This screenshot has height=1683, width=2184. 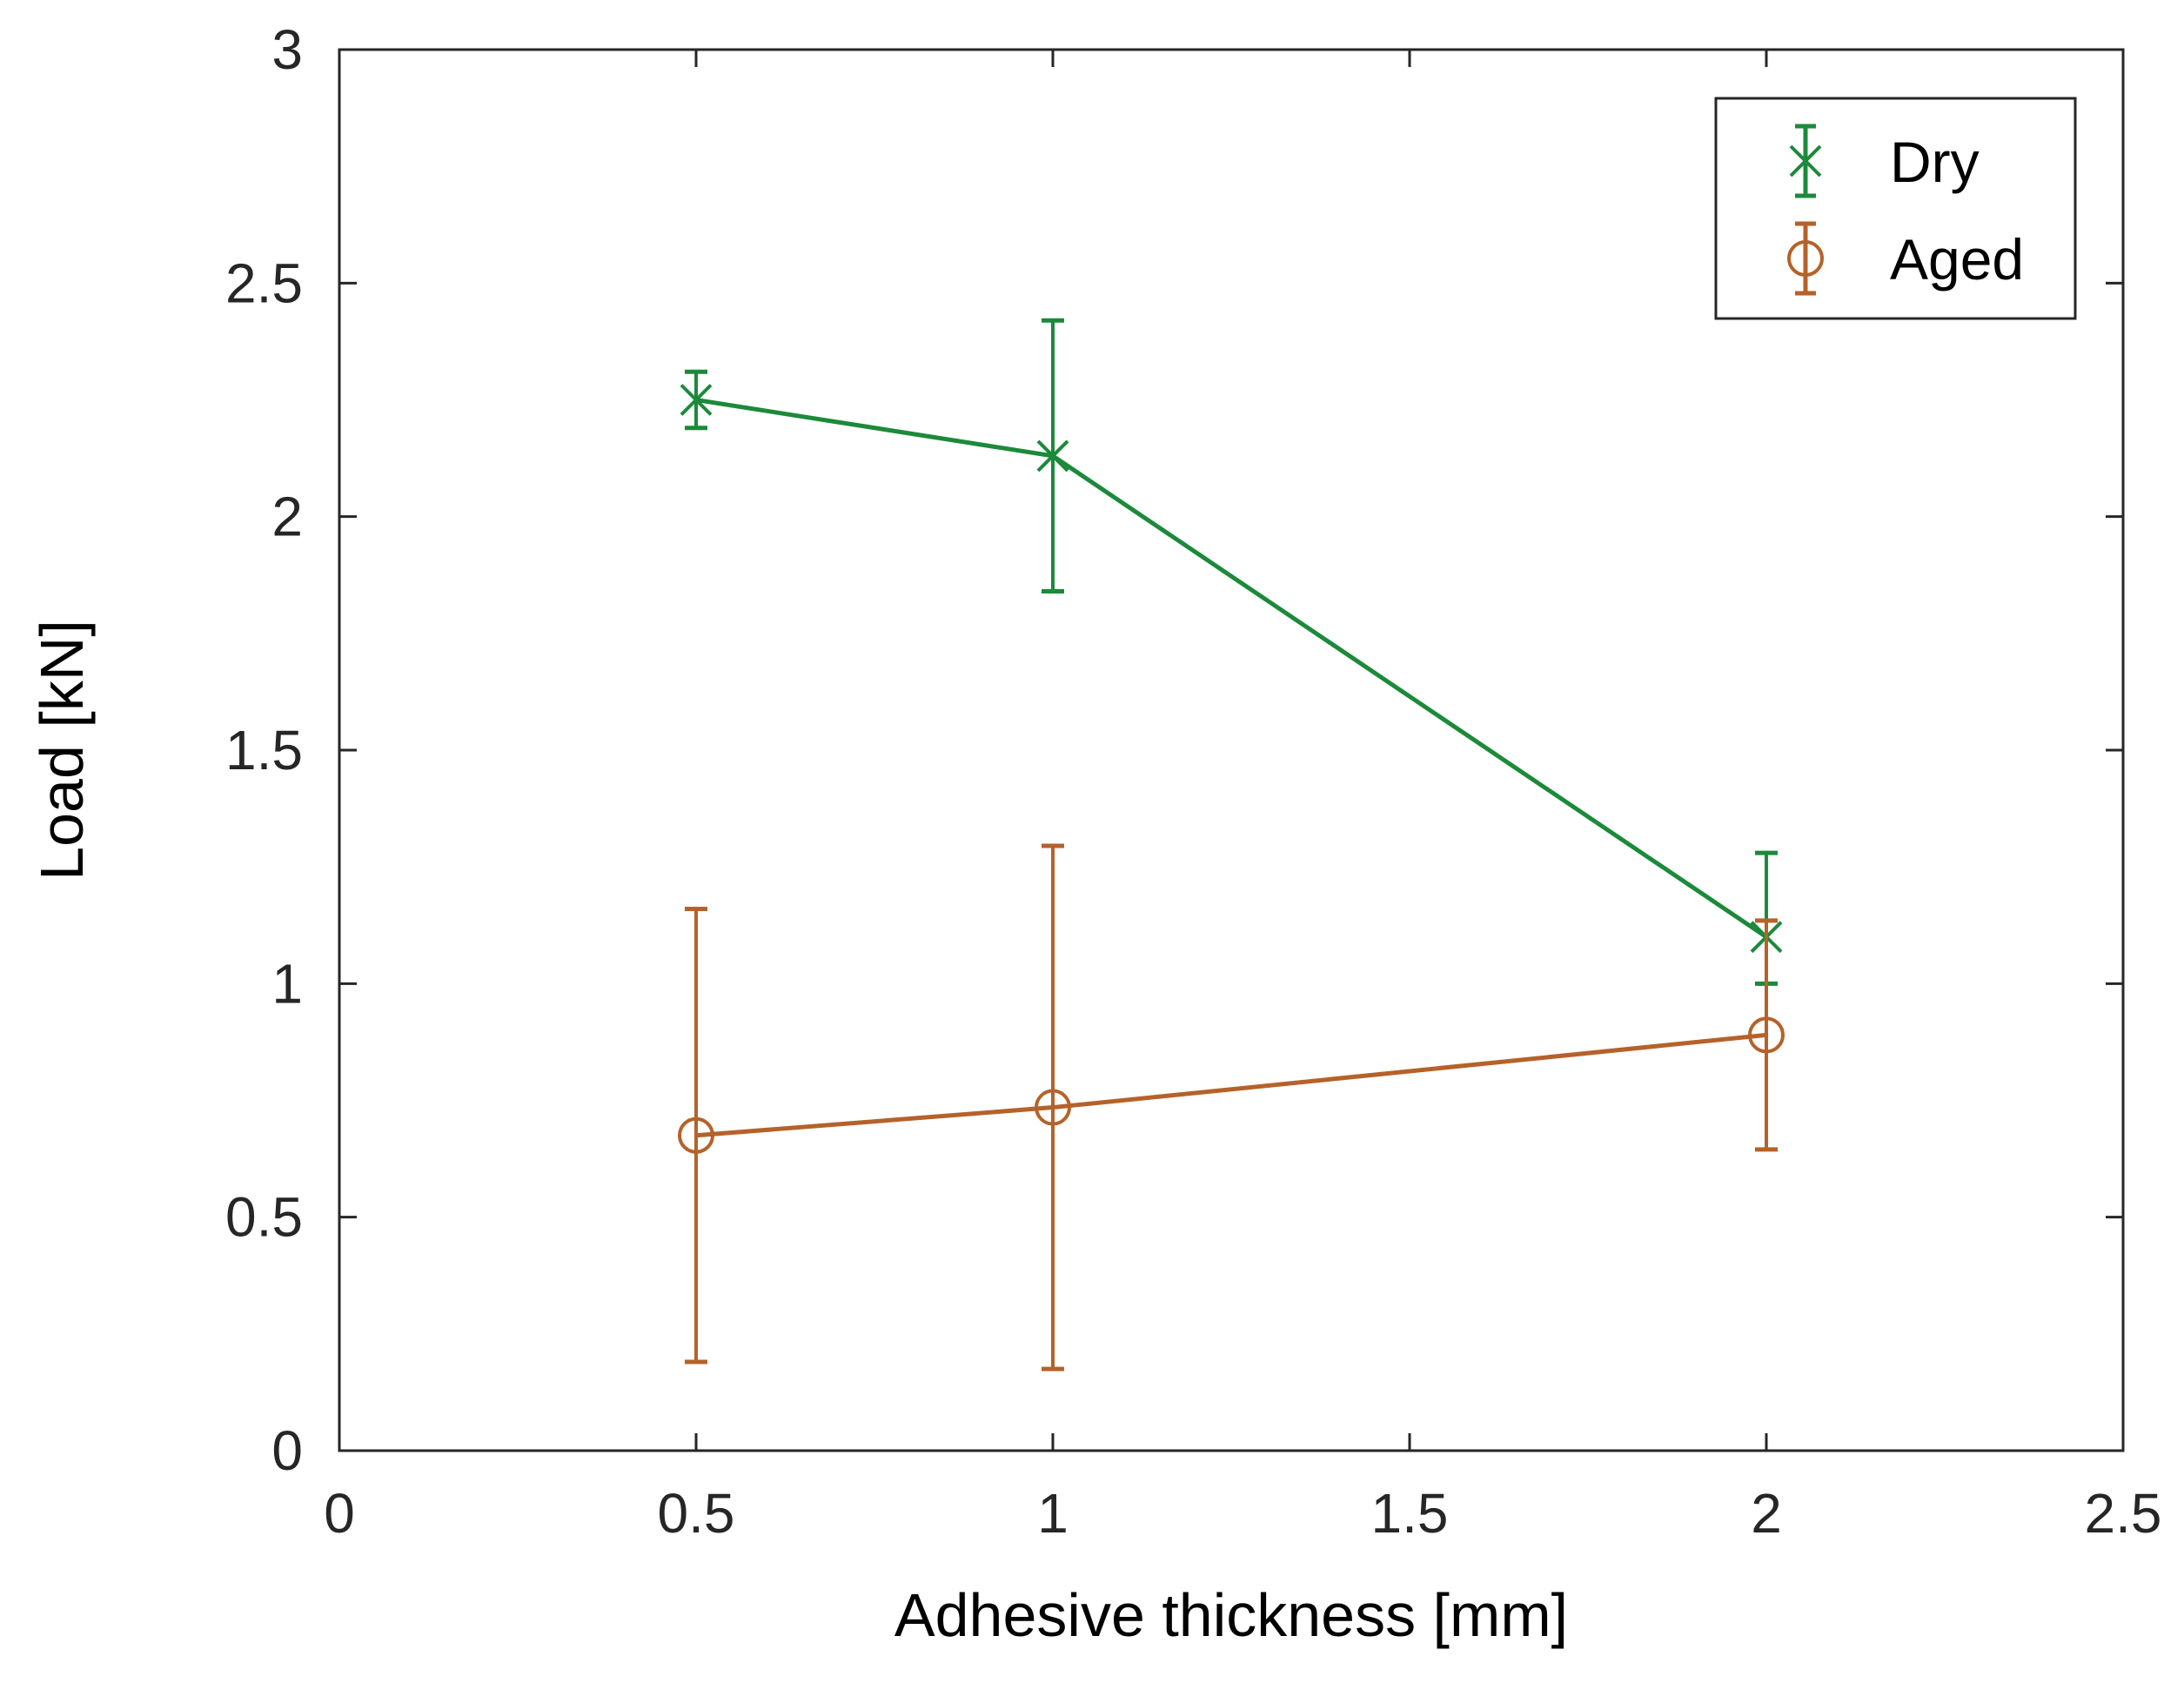 I want to click on y-tick-label: 3, so click(x=287, y=49).